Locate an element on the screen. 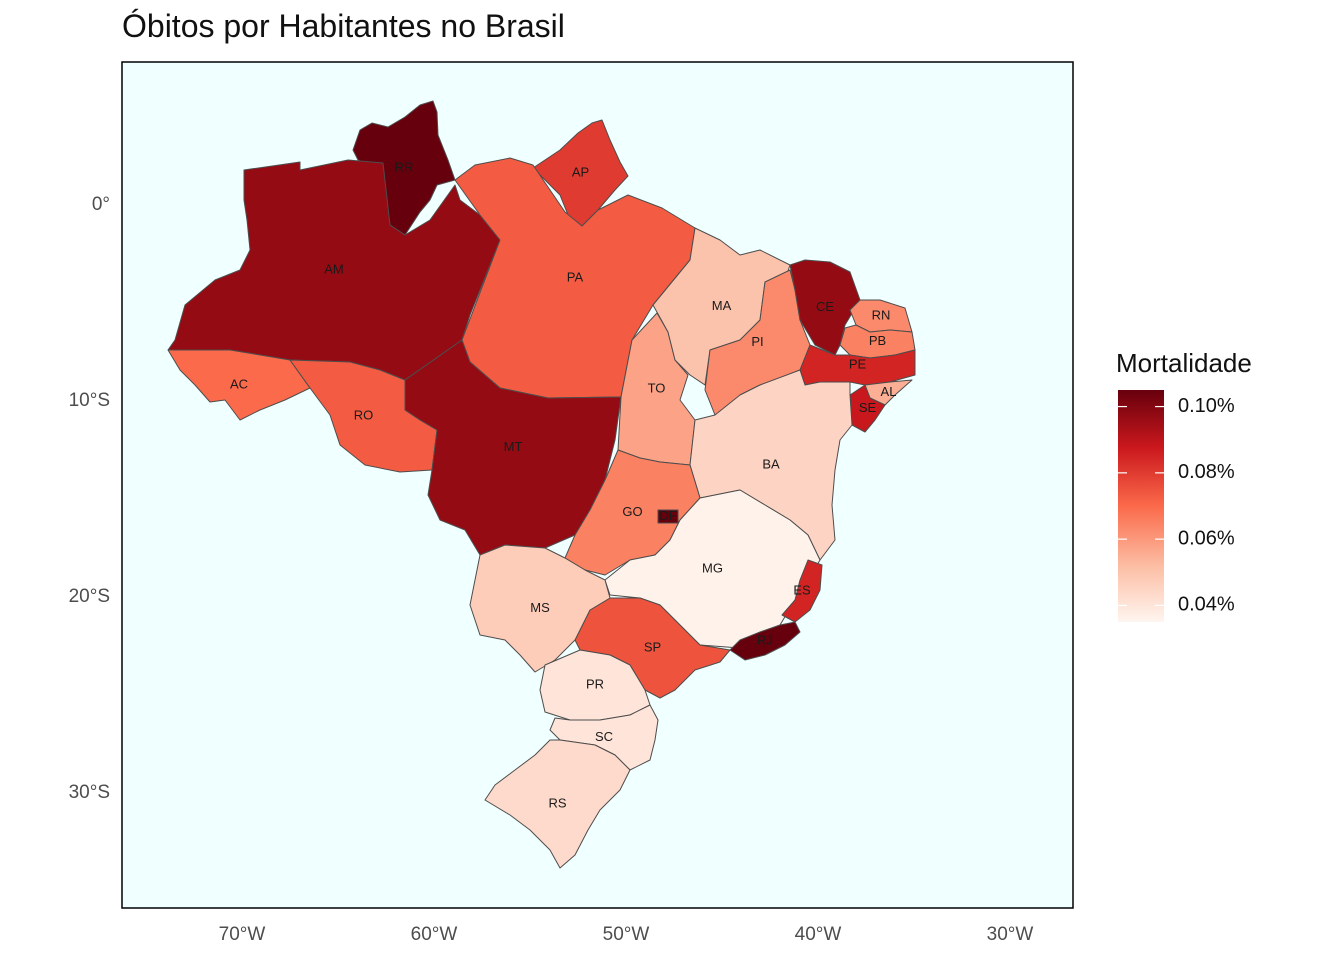  state-label-mt: MT is located at coordinates (513, 446).